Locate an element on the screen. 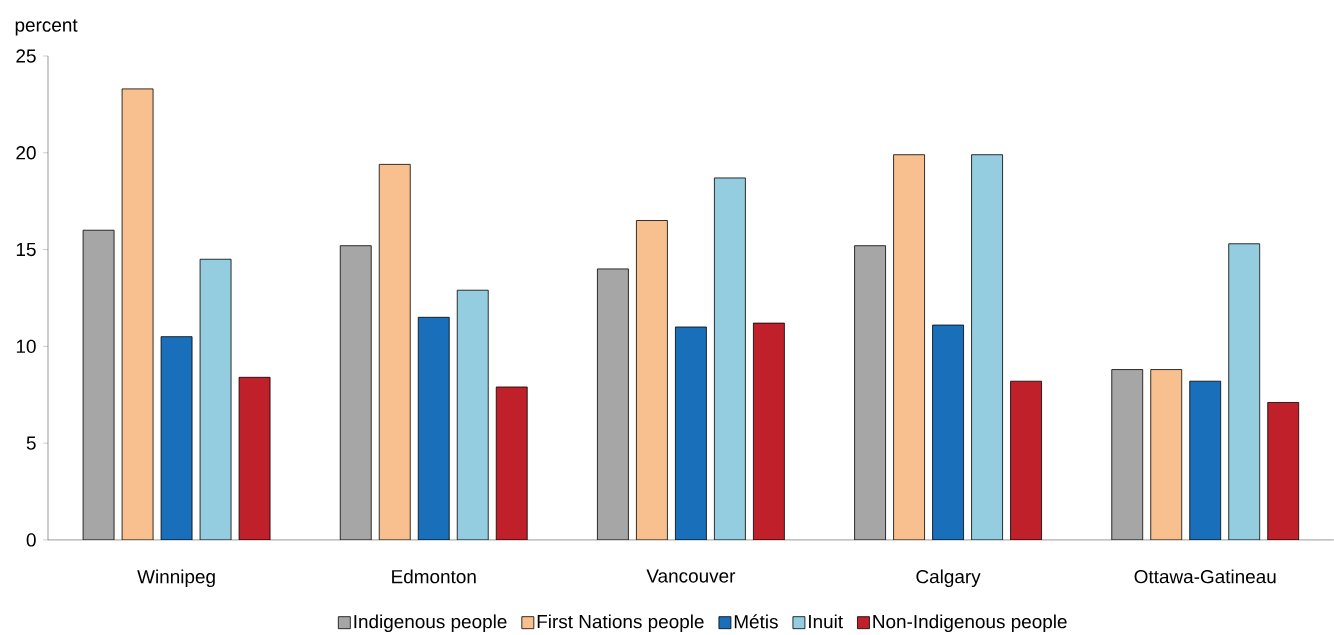 The image size is (1334, 635). y-tick-label: 15 is located at coordinates (26, 249).